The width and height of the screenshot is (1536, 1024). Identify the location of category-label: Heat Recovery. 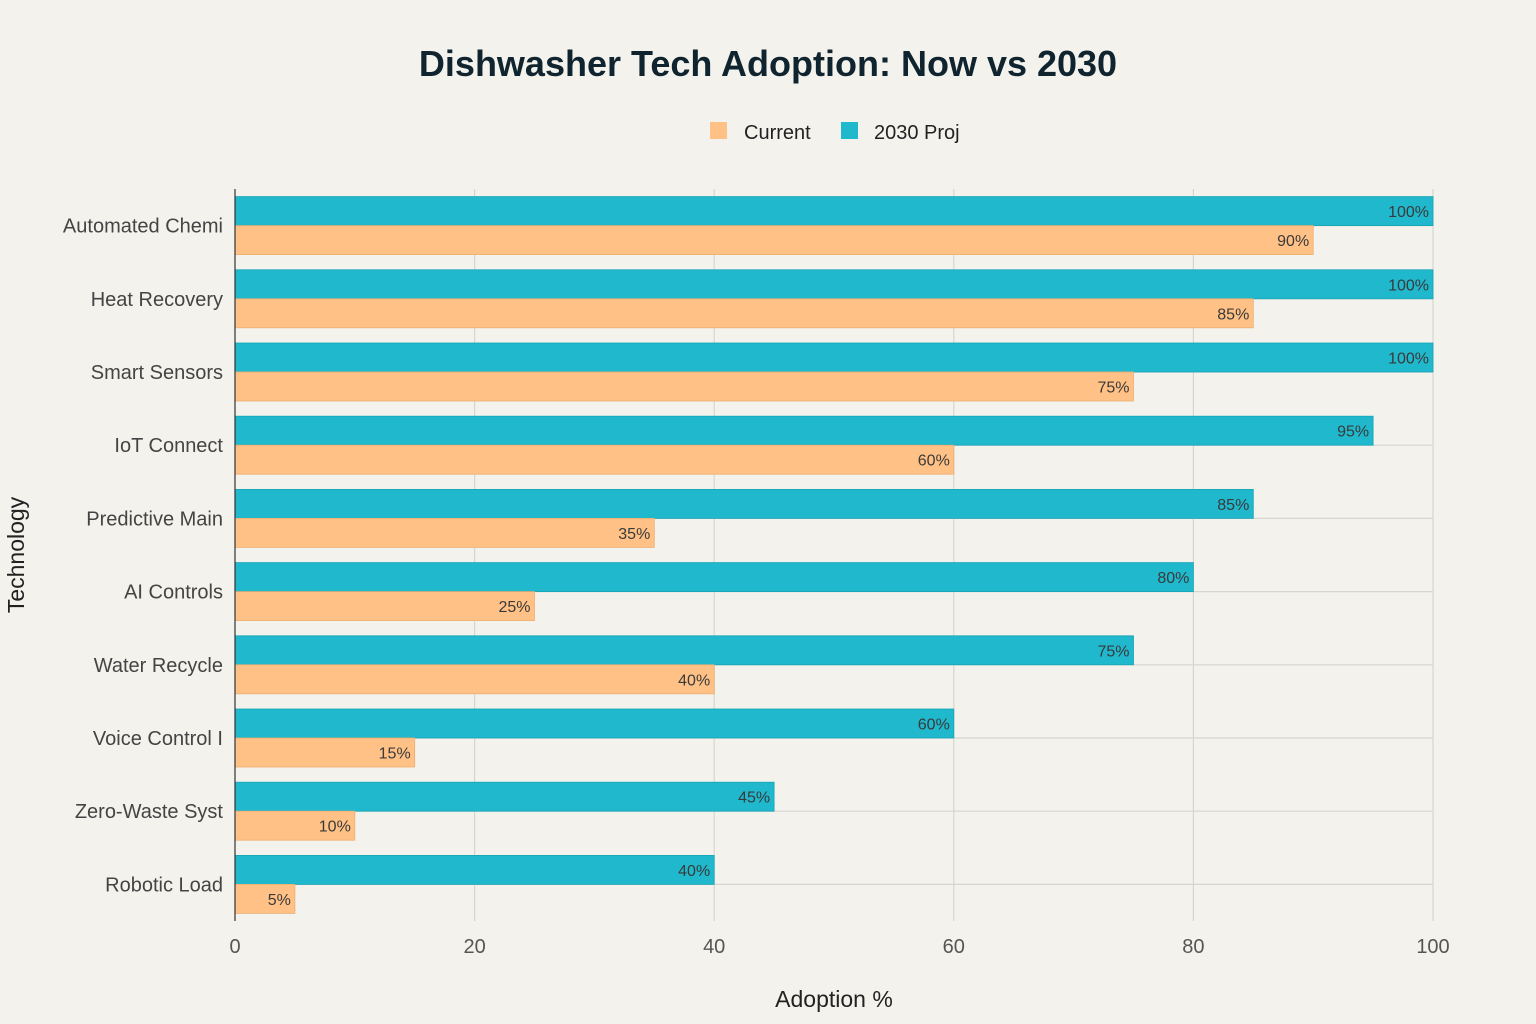
(157, 300).